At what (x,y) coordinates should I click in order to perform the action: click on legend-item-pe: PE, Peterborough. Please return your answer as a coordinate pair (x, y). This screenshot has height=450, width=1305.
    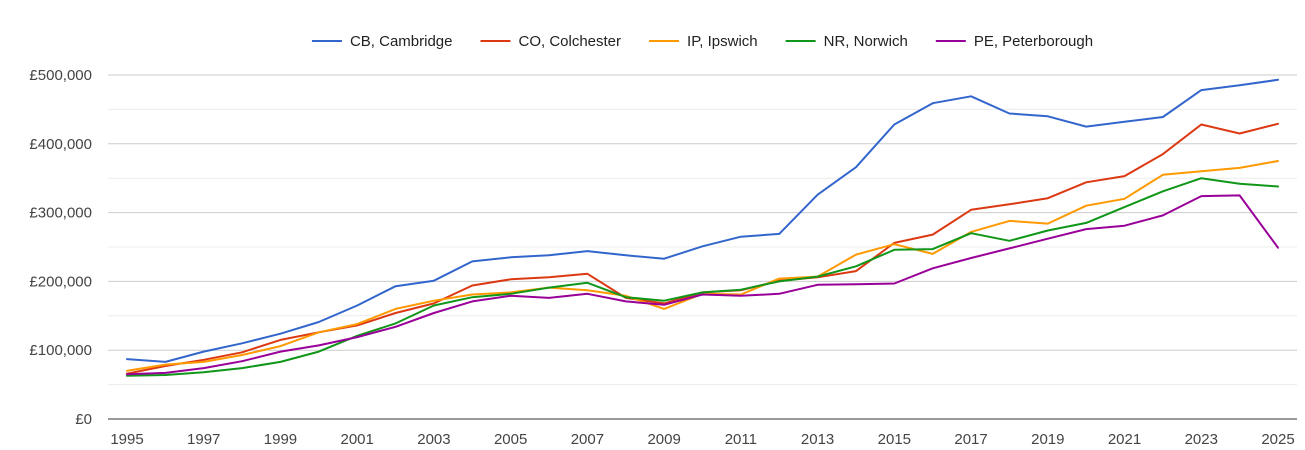
    Looking at the image, I should click on (1014, 41).